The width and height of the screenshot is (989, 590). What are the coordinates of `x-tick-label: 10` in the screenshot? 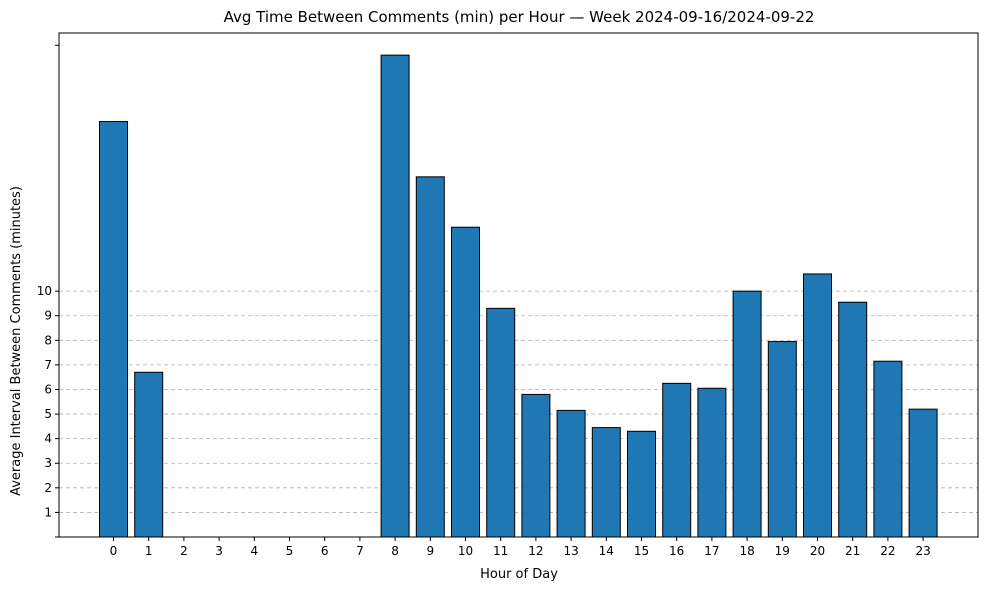 It's located at (465, 551).